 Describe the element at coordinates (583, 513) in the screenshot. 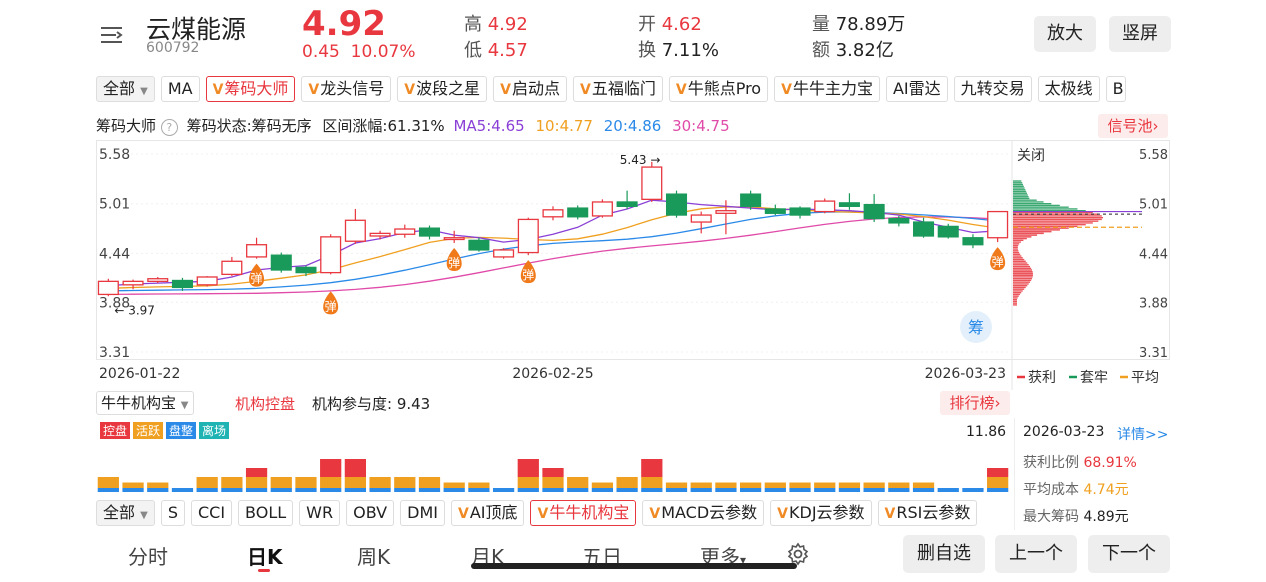

I see `sub-indicator-inst: V牛牛机构宝` at that location.